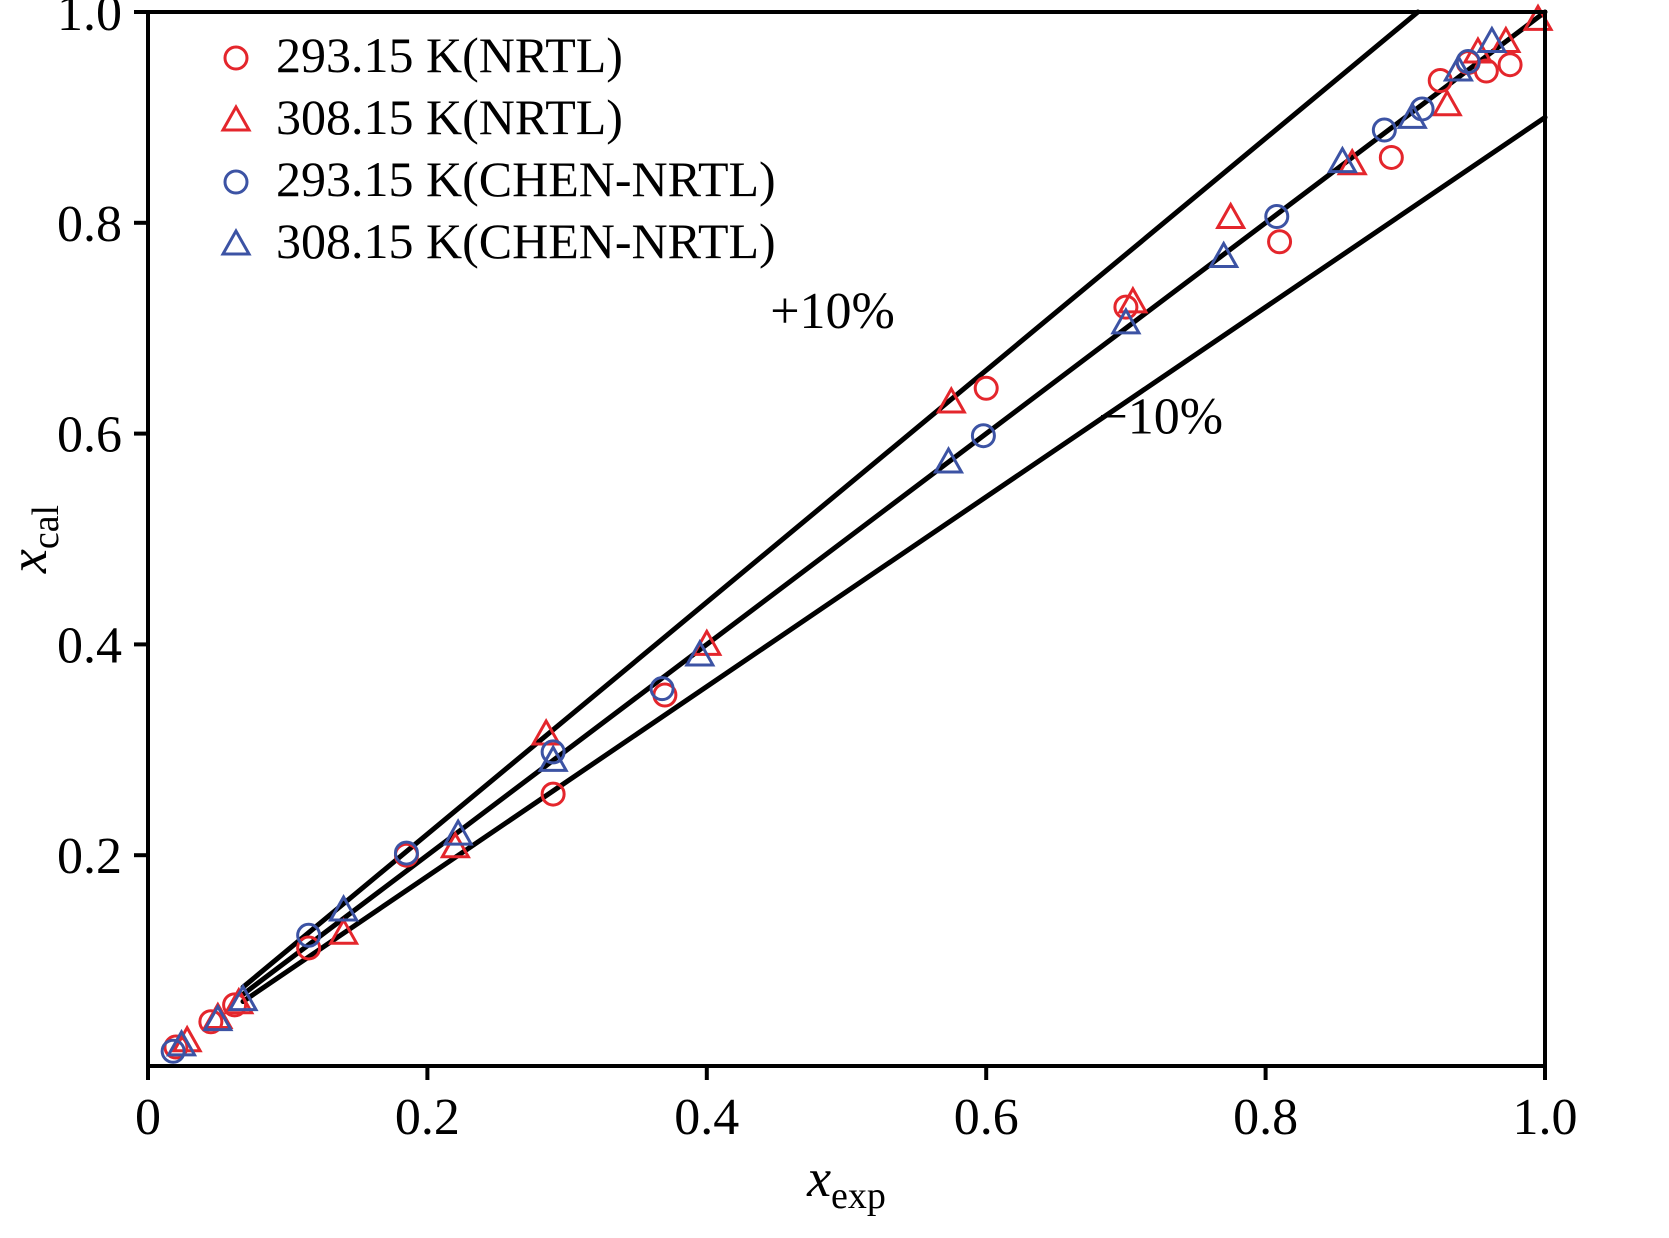 This screenshot has height=1238, width=1669. Describe the element at coordinates (33, 539) in the screenshot. I see `y-axis-title: xcal` at that location.